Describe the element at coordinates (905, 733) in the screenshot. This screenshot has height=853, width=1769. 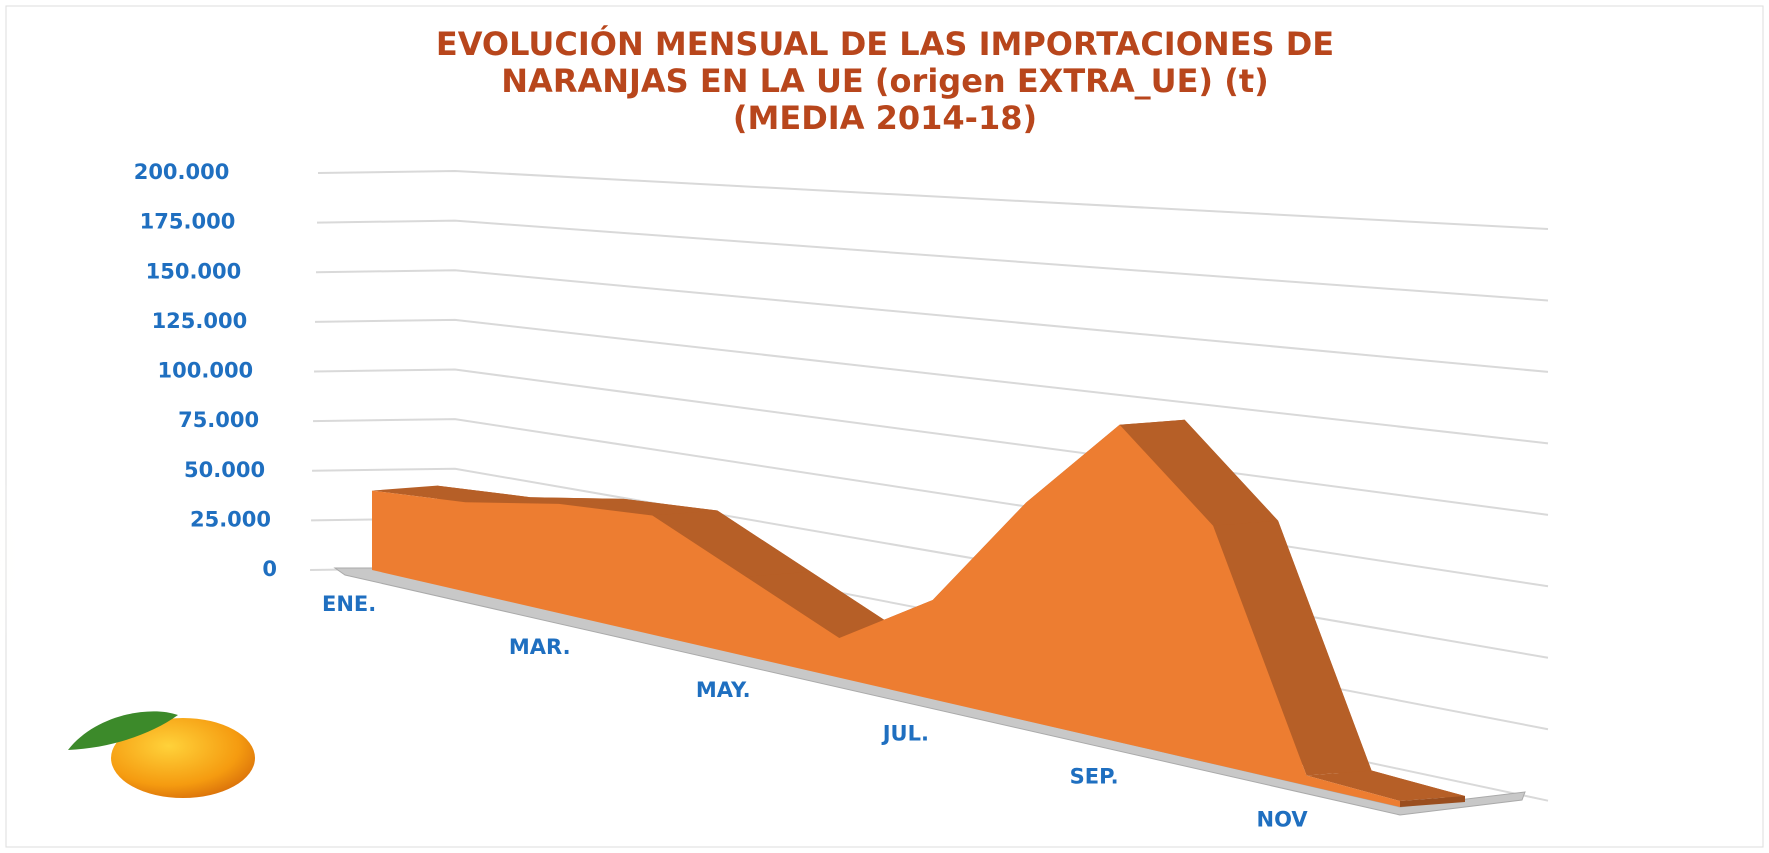
I see `x-tick-label: JUL.` at that location.